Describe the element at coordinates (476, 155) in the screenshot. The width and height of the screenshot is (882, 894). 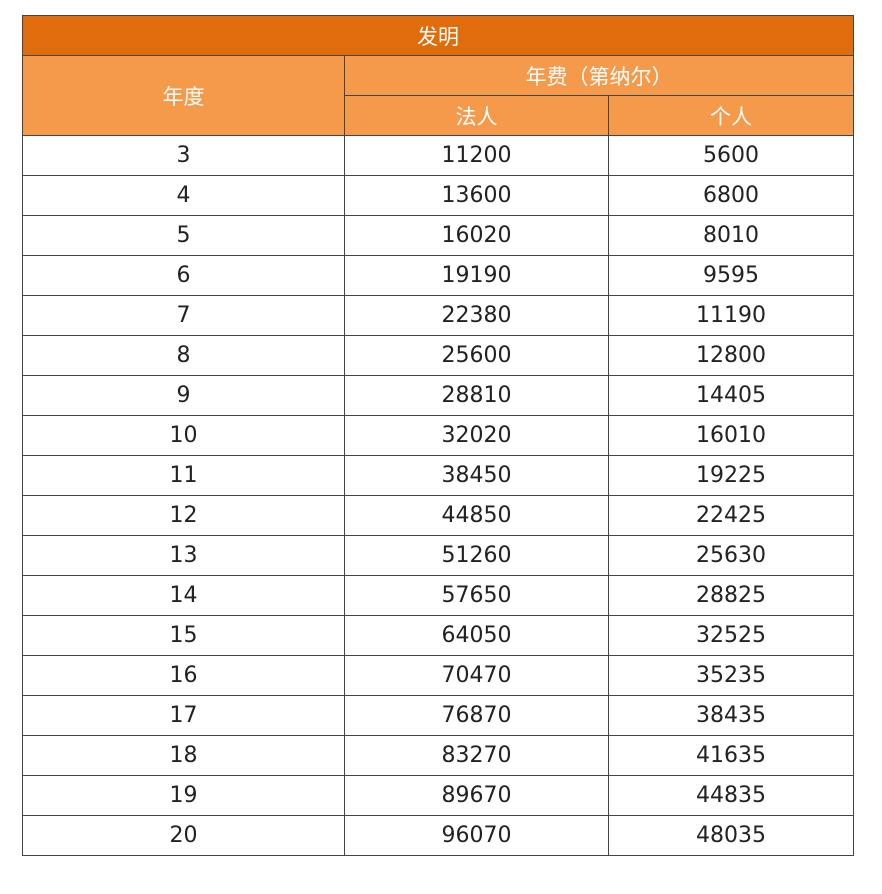
I see `legal-fee-cell: 11200` at that location.